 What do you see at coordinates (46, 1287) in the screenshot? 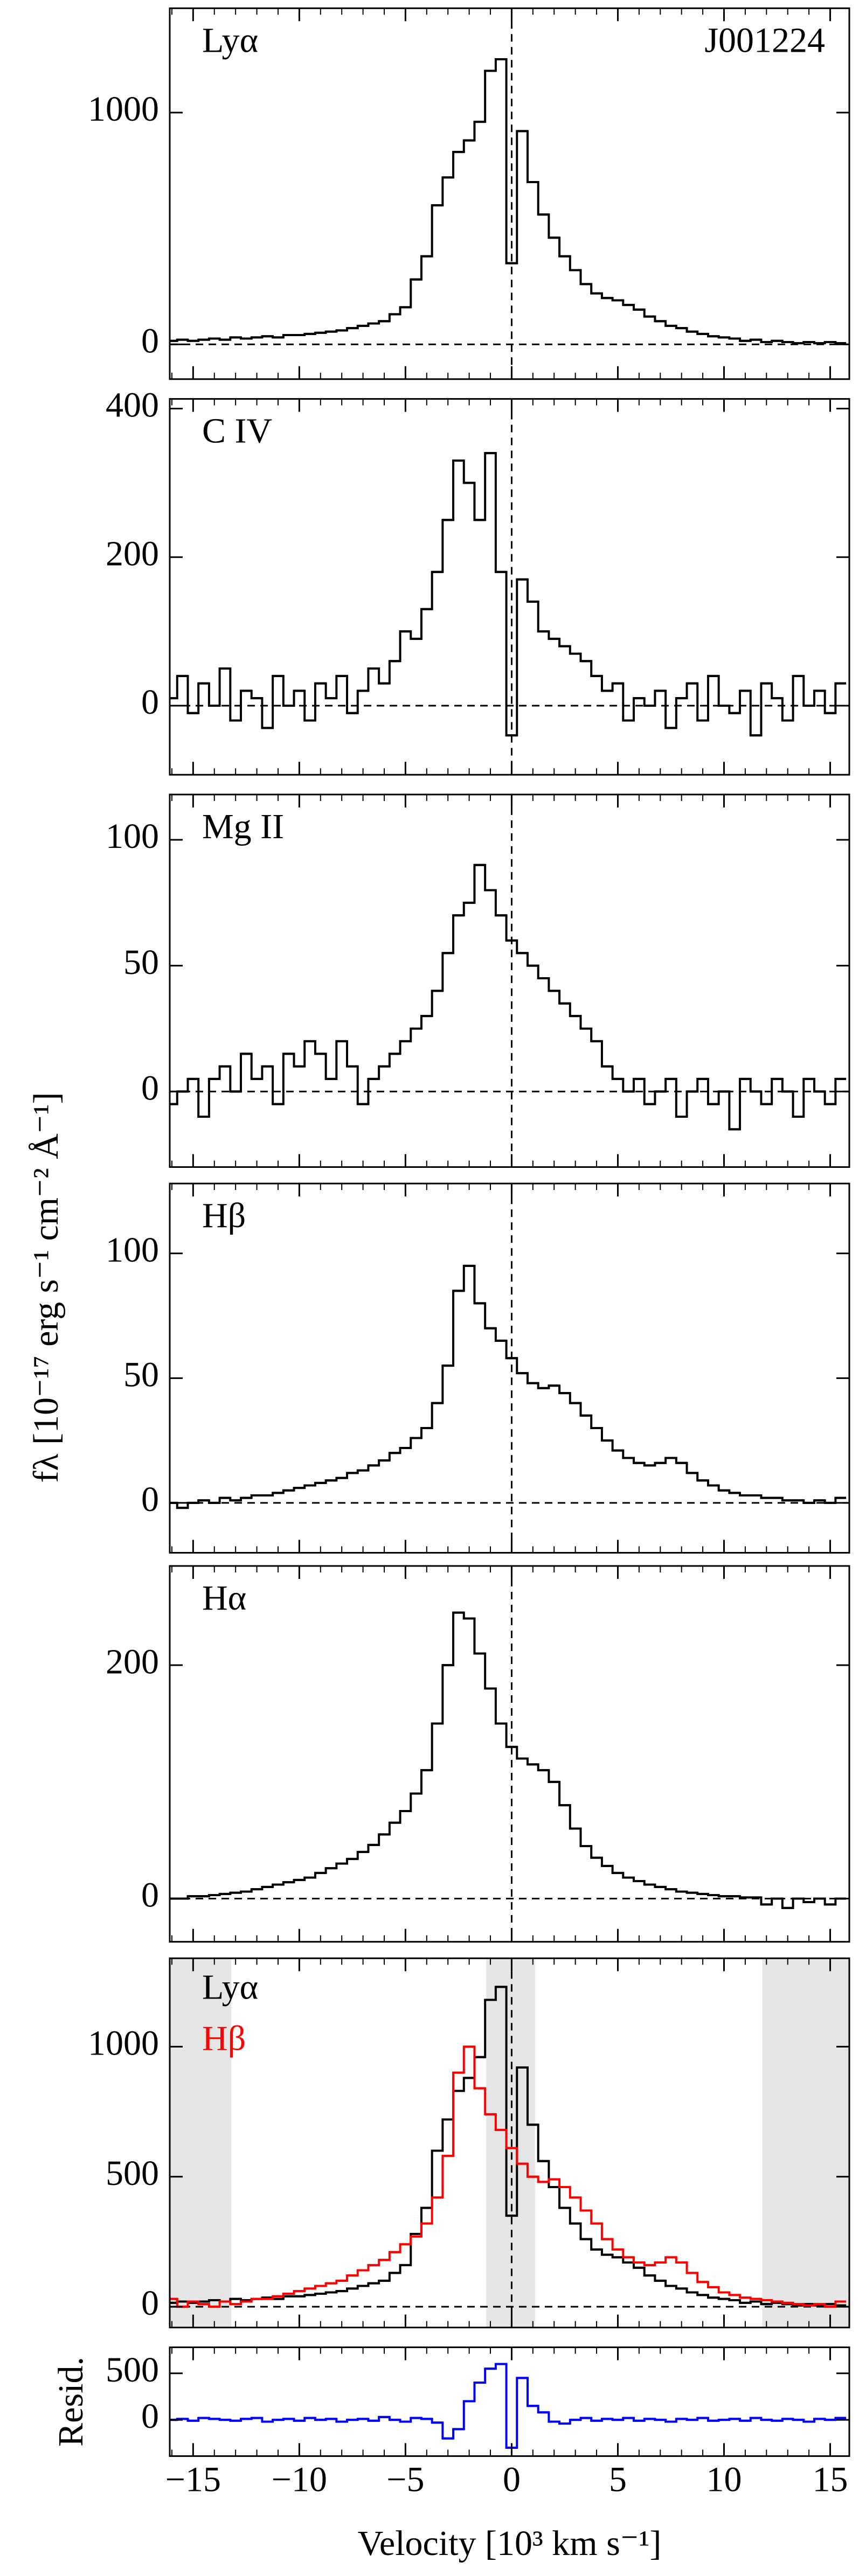
I see `y-axis-label: fλ [10⁻¹⁷ erg s⁻¹ cm⁻² Å⁻¹]` at bounding box center [46, 1287].